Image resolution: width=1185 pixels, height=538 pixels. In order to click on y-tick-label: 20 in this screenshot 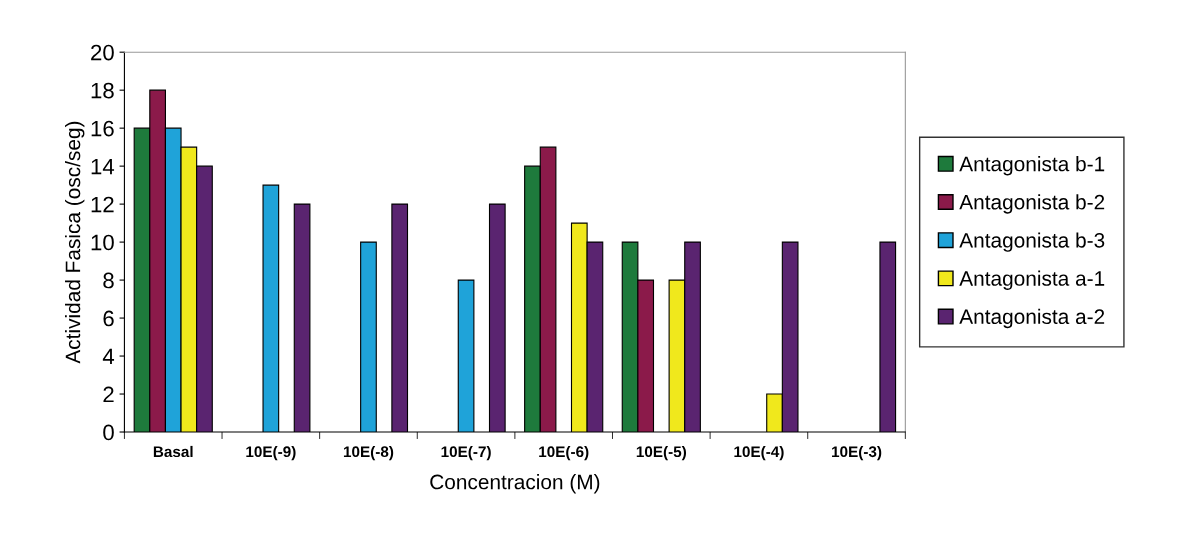, I will do `click(102, 52)`.